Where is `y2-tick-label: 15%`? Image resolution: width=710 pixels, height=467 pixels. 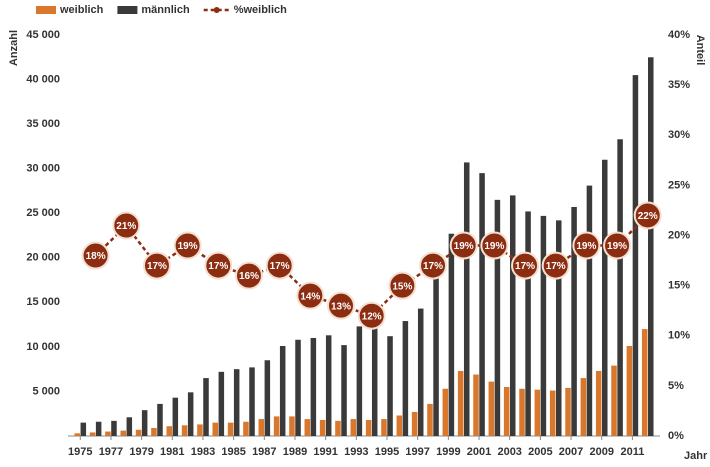 y2-tick-label: 15% is located at coordinates (679, 286).